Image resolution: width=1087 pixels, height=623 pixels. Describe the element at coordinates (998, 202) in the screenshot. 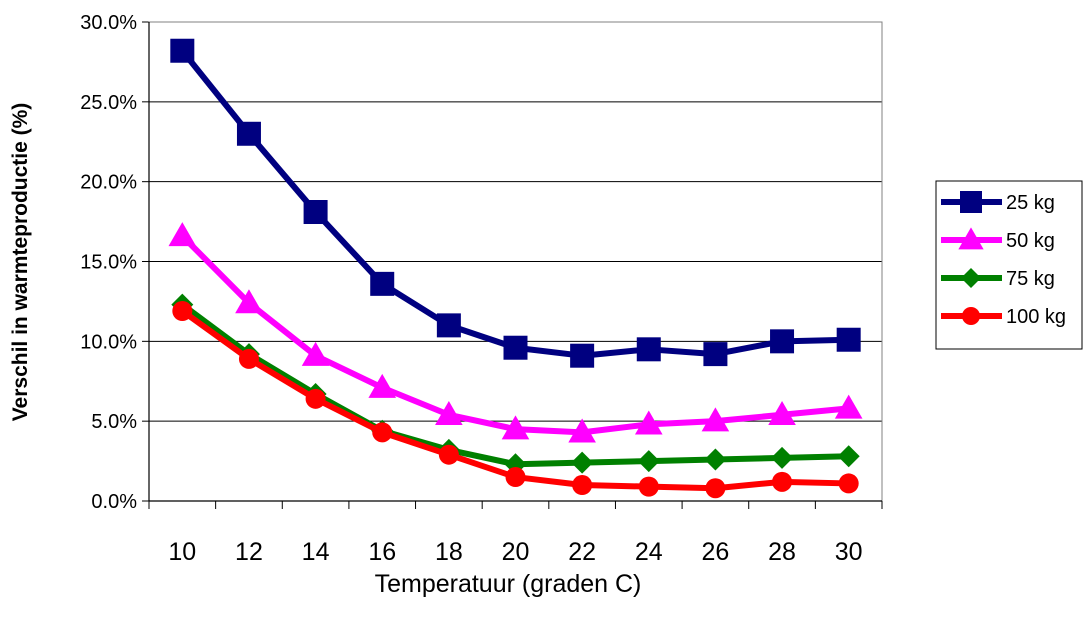

I see `legend-entry: 25 kg` at that location.